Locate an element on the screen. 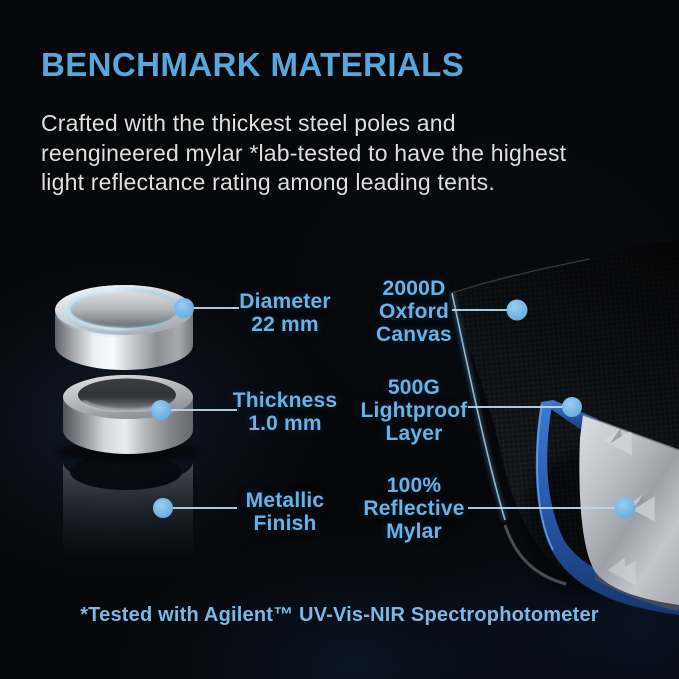 The width and height of the screenshot is (679, 679). annotation-pole-diameter: Diameter 22 mm is located at coordinates (285, 313).